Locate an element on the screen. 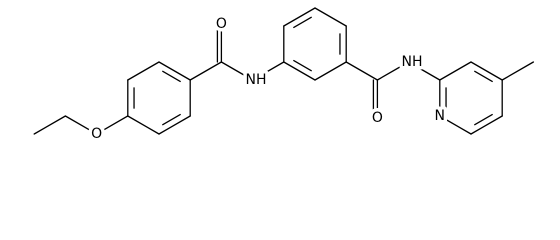 This screenshot has height=240, width=560. carbonyl-oxygen-left: O is located at coordinates (221, 24).